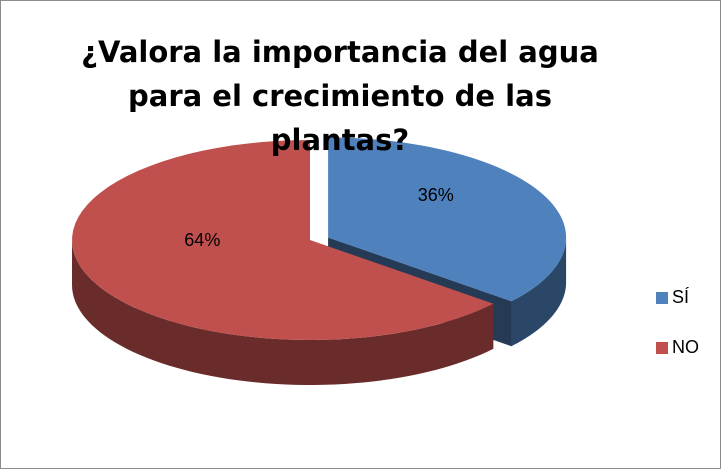  Describe the element at coordinates (539, 292) in the screenshot. I see `slice-side` at that location.